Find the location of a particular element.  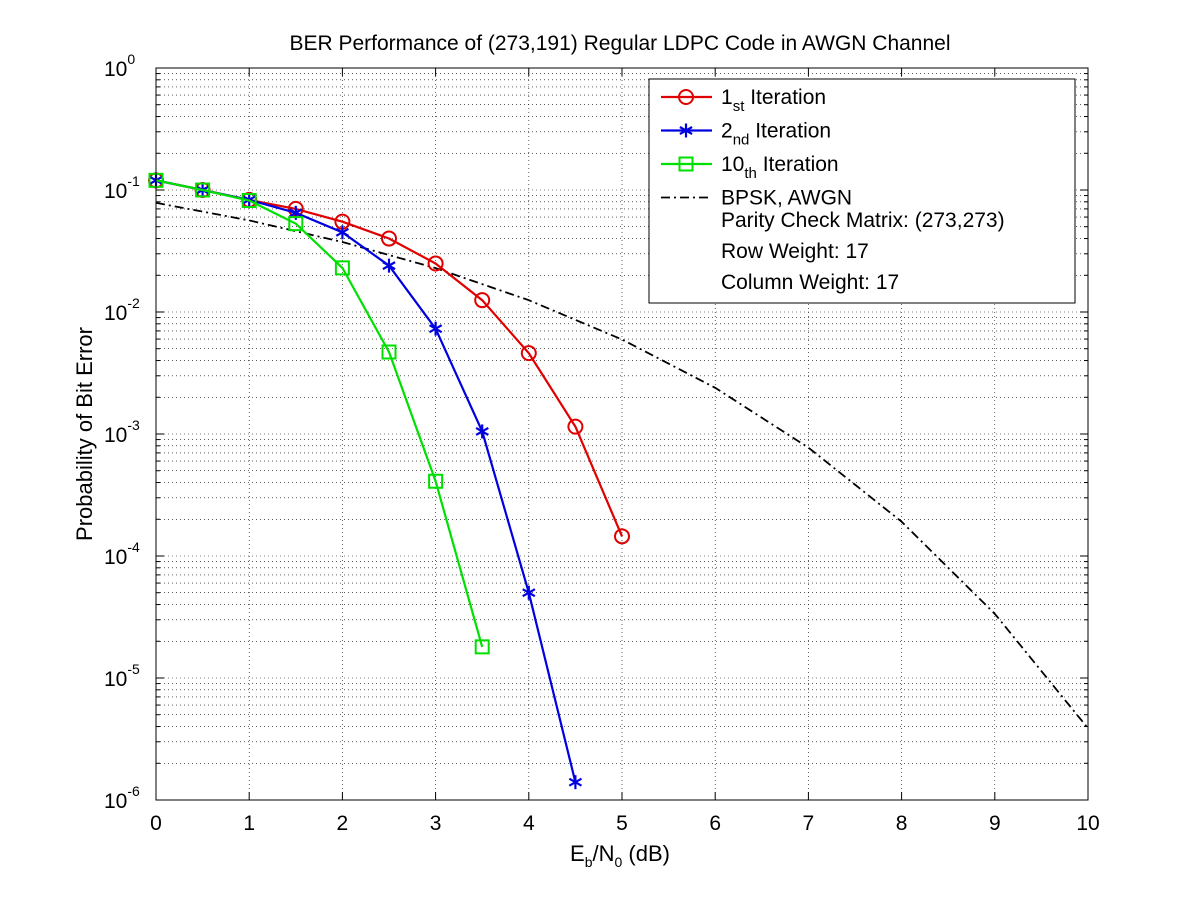

y-tick-label: 10⁻⁵ is located at coordinates (122, 676).